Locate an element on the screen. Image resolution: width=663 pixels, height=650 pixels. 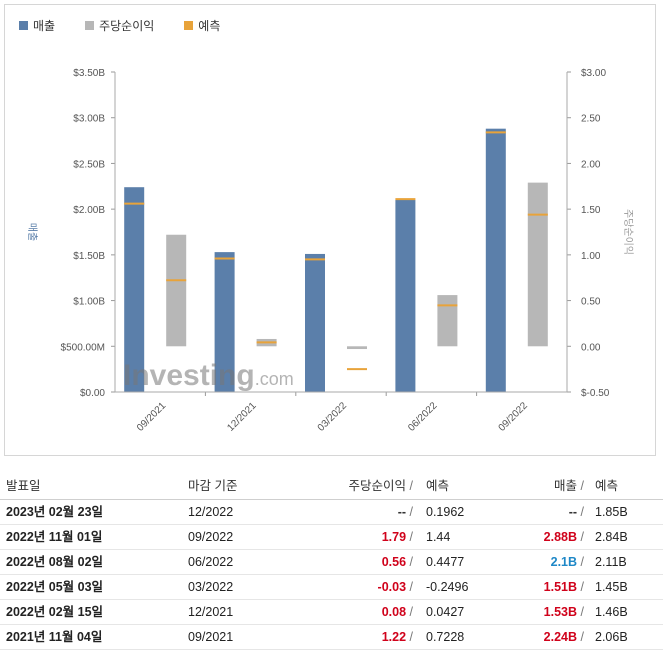
revenue-forecast: 1.85B is located at coordinates (611, 512).